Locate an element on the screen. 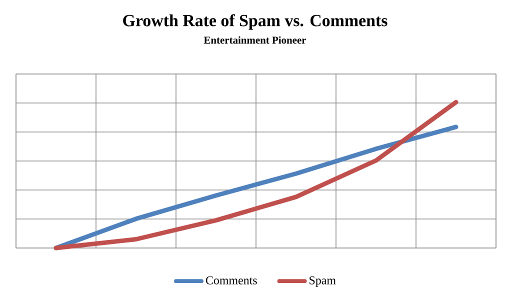 Image resolution: width=510 pixels, height=303 pixels. chart-title: Growth Rate of Spam vs. Comments is located at coordinates (255, 22).